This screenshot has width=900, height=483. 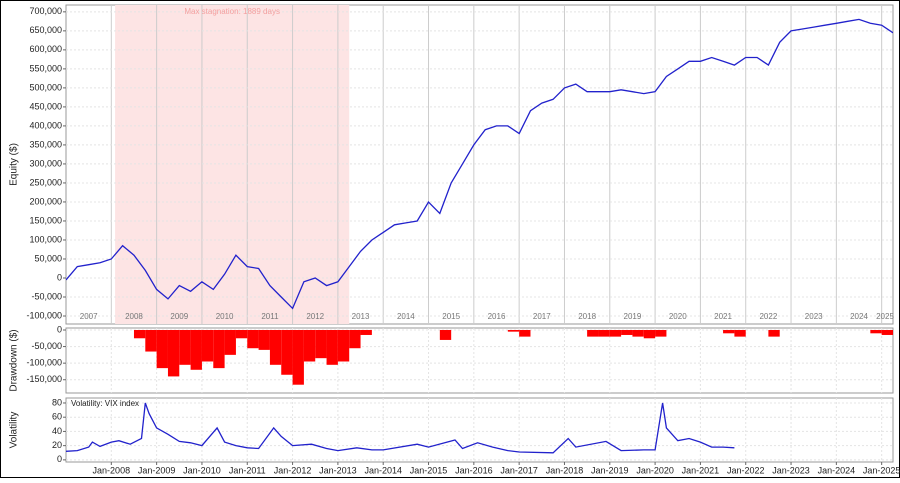 I want to click on y-tick-label: 200,000, so click(x=45, y=201).